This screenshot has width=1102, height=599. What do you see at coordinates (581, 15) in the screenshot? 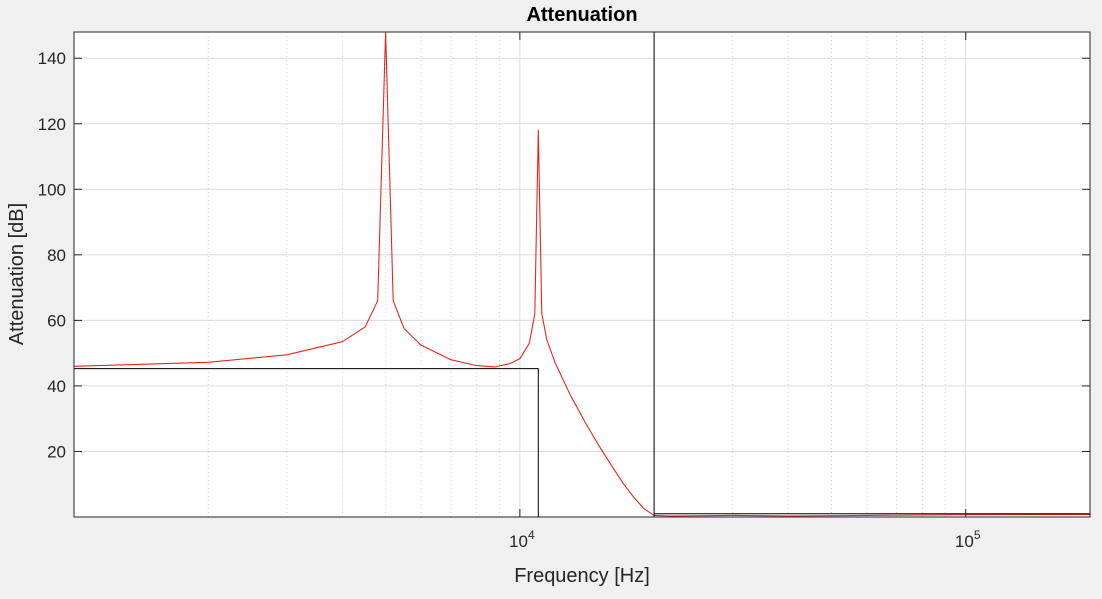
I see `chart-title: Attenuation` at bounding box center [581, 15].